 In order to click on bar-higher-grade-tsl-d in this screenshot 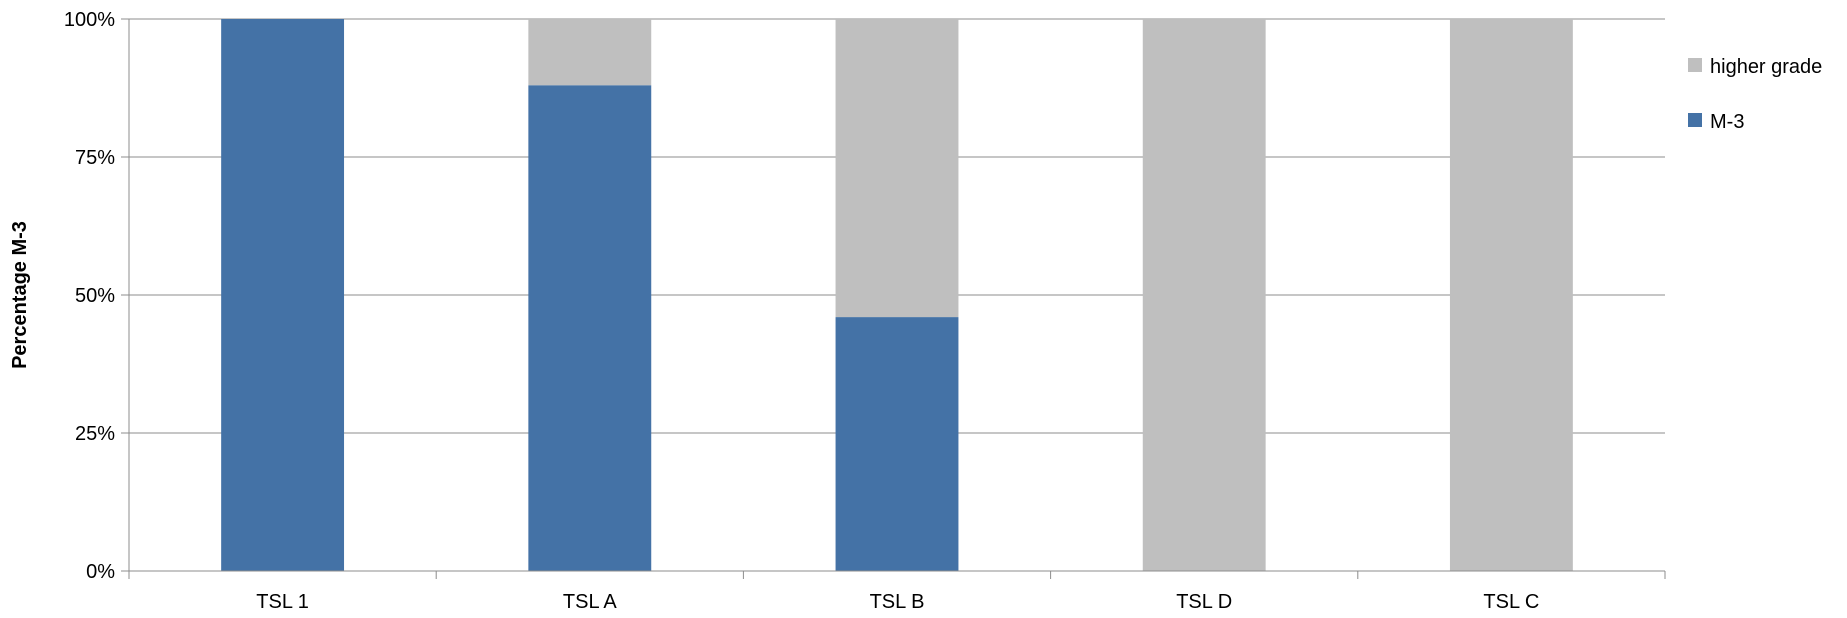, I will do `click(1204, 295)`.